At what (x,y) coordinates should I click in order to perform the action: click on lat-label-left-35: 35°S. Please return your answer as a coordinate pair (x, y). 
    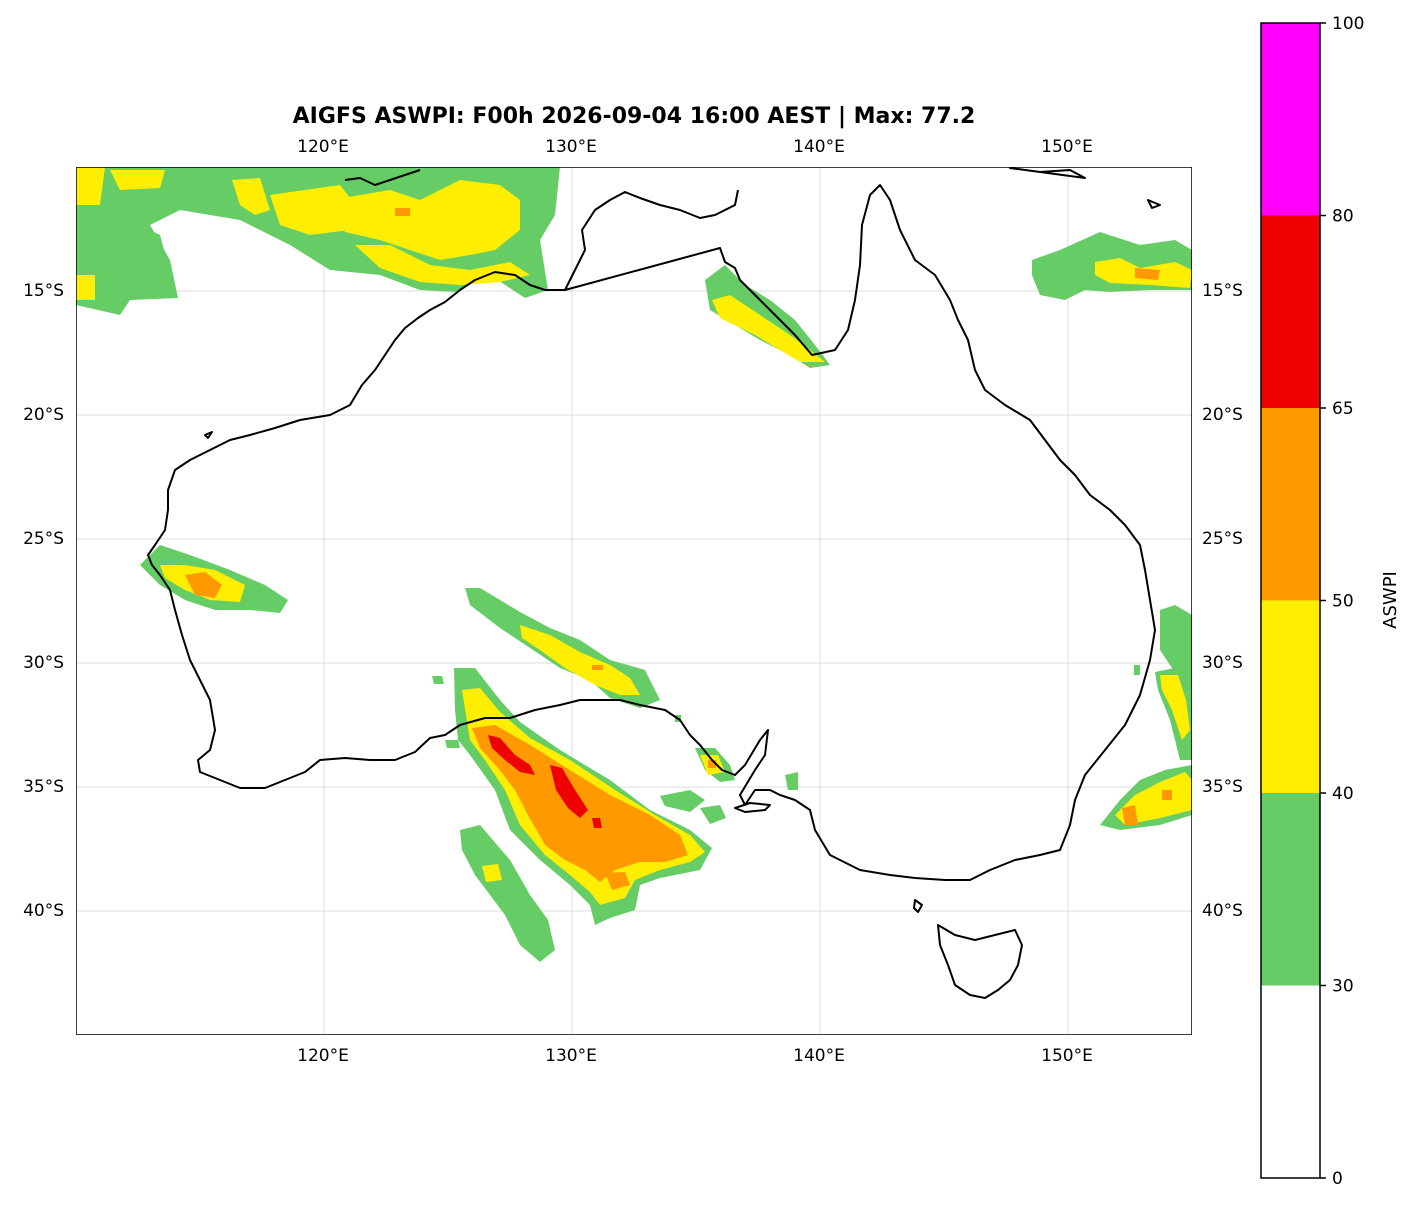
    Looking at the image, I should click on (43, 787).